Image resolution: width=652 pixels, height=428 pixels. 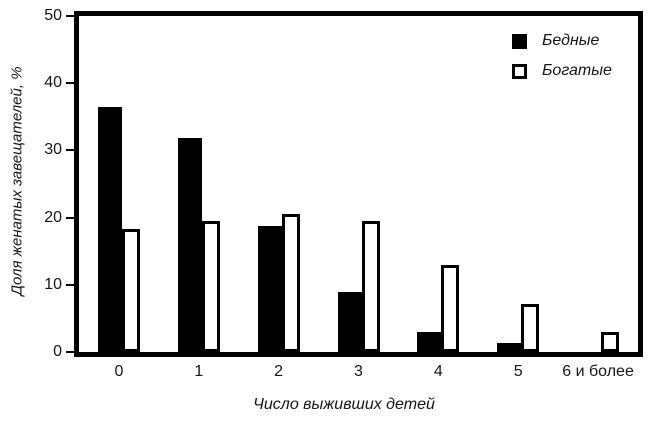 I want to click on y-tick-label: 0, so click(x=57, y=351).